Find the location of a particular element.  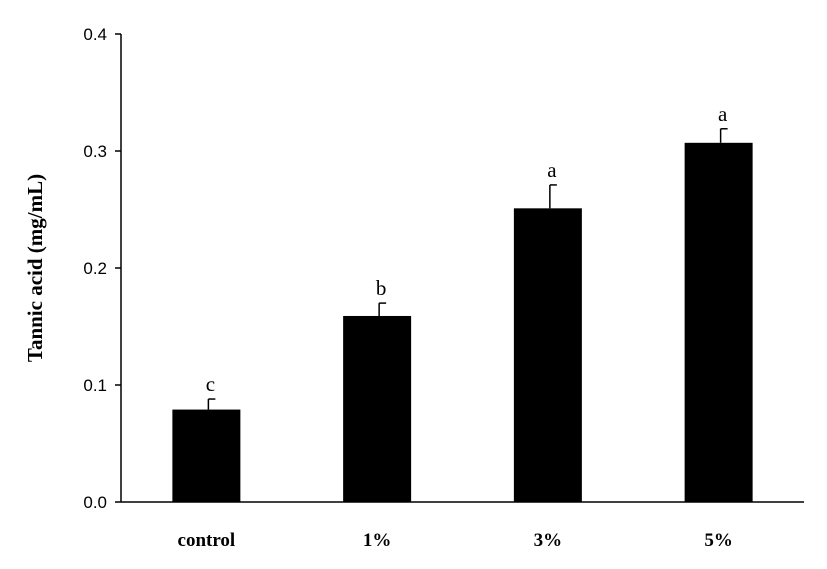

bar-control is located at coordinates (206, 455).